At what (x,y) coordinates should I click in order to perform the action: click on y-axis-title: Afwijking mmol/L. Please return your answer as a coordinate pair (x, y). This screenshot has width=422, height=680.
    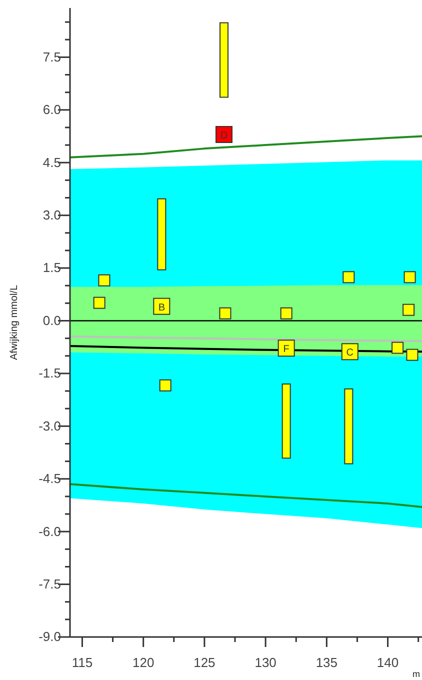
    Looking at the image, I should click on (14, 322).